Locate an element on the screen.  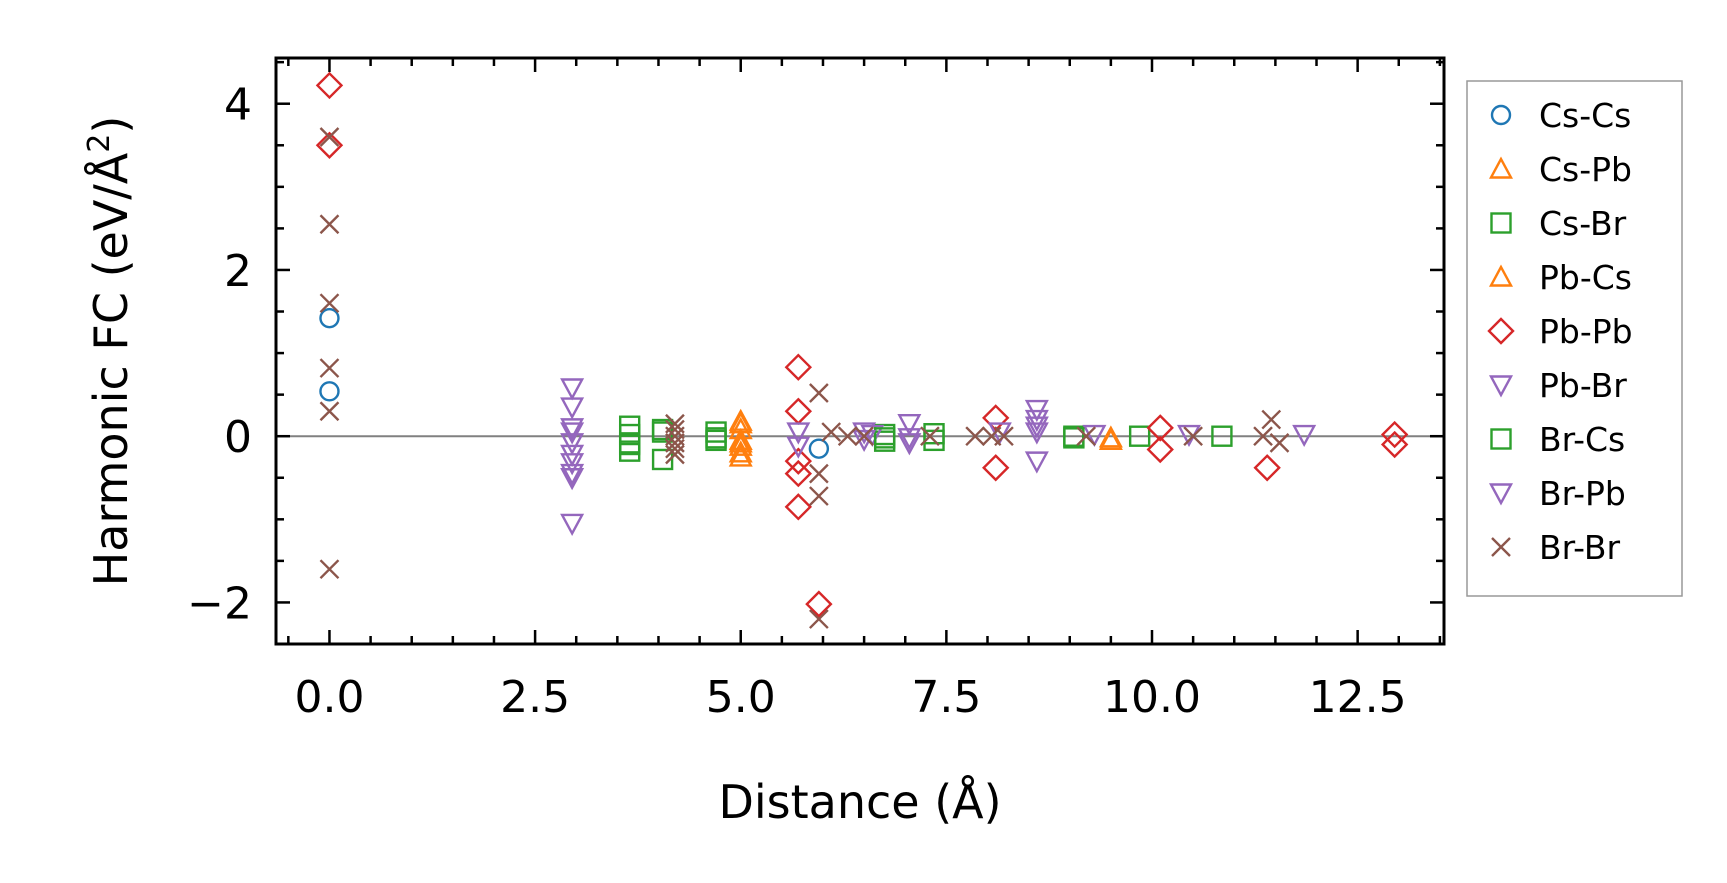
y-axis-label: Harmonic FC (eV/Å2) is located at coordinates (110, 351).